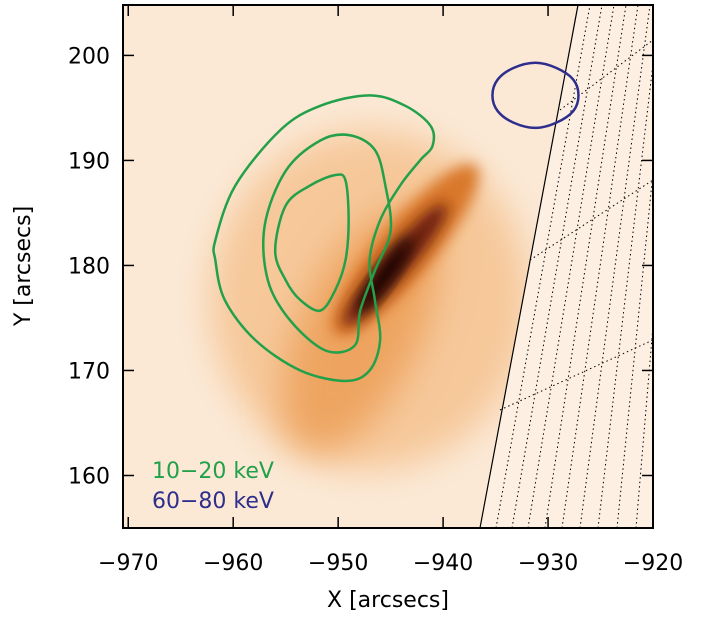 The image size is (723, 619). What do you see at coordinates (213, 501) in the screenshot?
I see `legend-label: 60−80 keV` at bounding box center [213, 501].